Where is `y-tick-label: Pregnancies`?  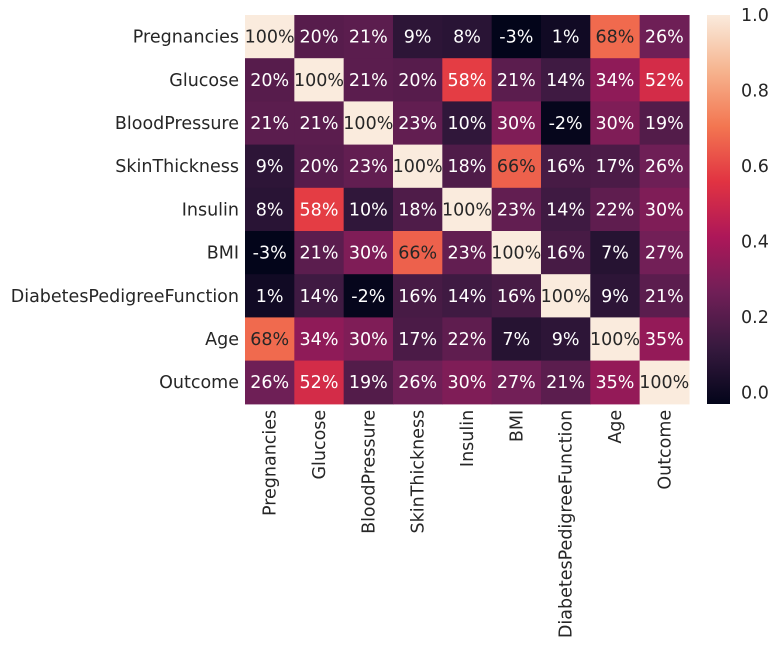
y-tick-label: Pregnancies is located at coordinates (186, 38).